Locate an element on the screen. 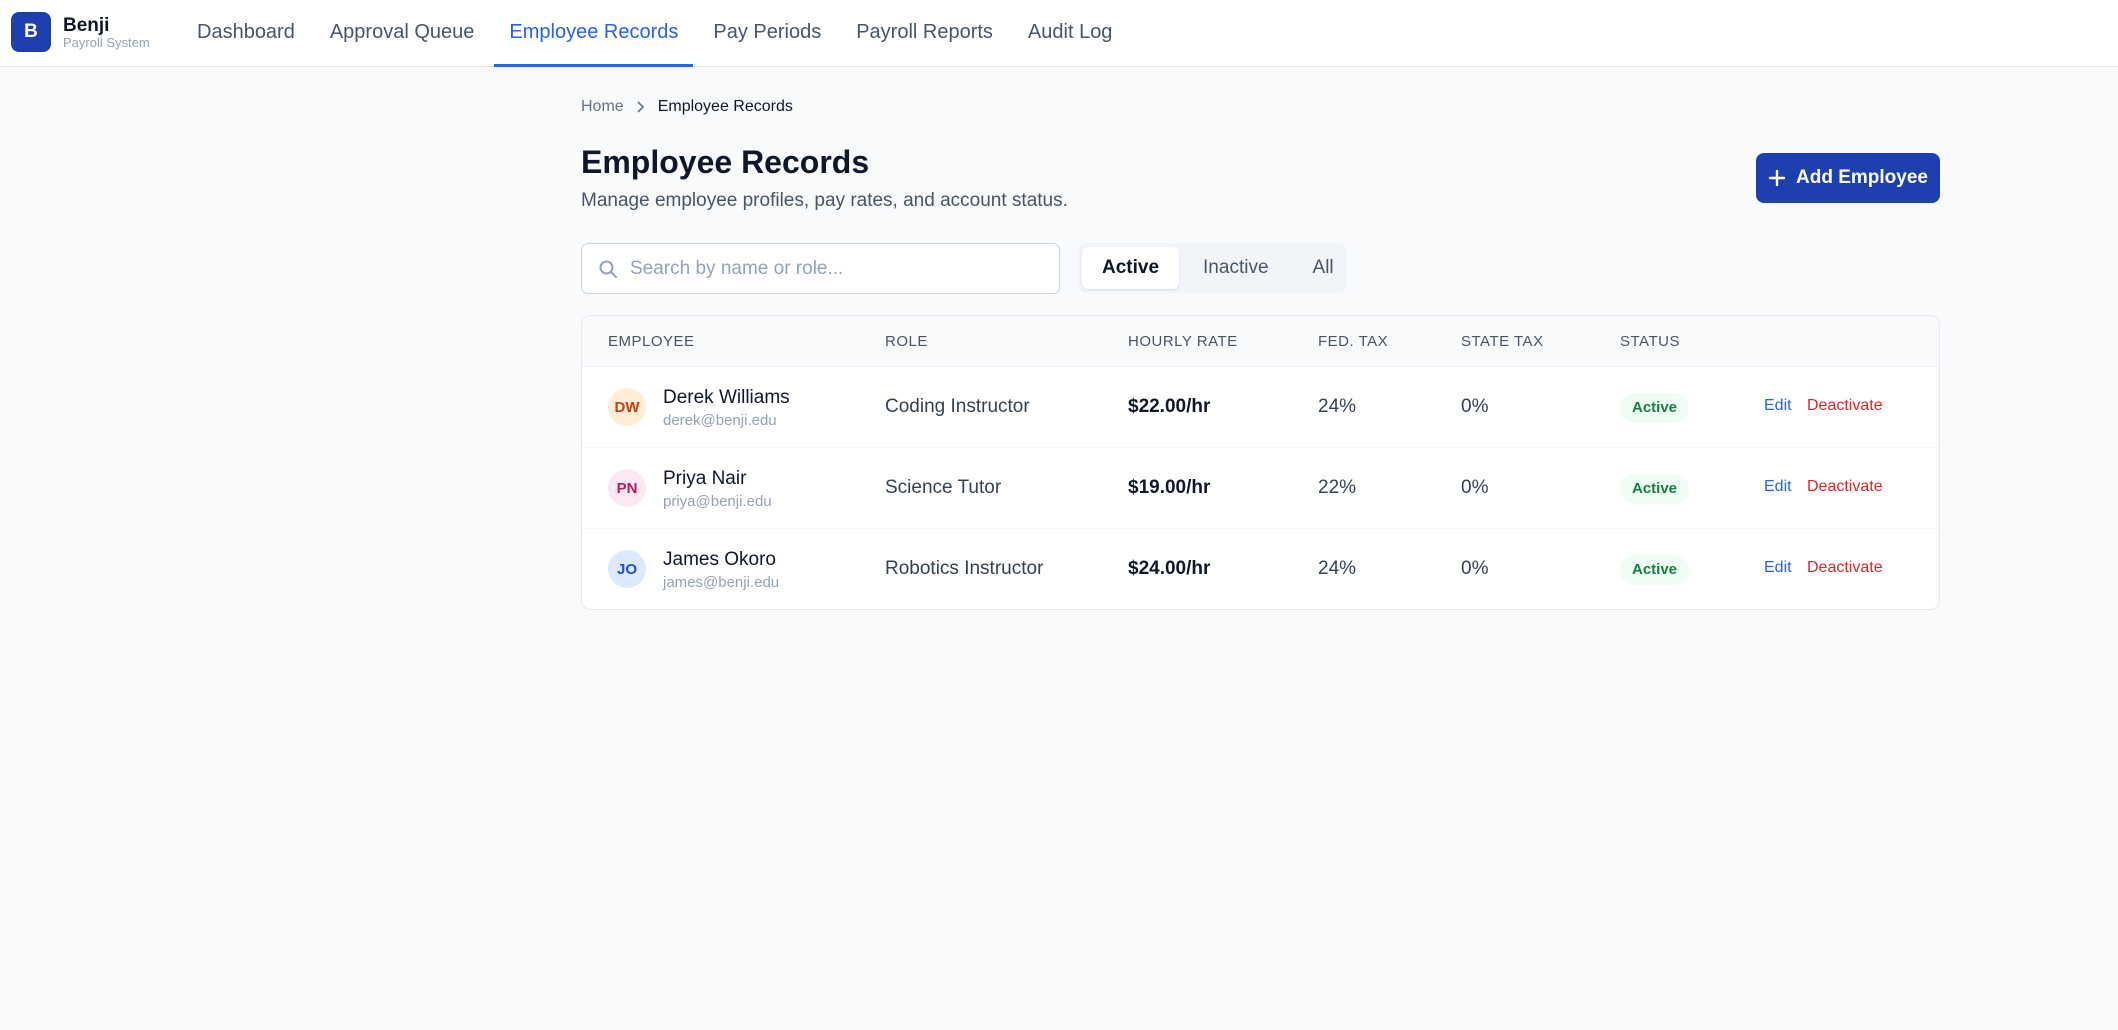 Image resolution: width=2118 pixels, height=1030 pixels. brand: Benji is located at coordinates (86, 25).